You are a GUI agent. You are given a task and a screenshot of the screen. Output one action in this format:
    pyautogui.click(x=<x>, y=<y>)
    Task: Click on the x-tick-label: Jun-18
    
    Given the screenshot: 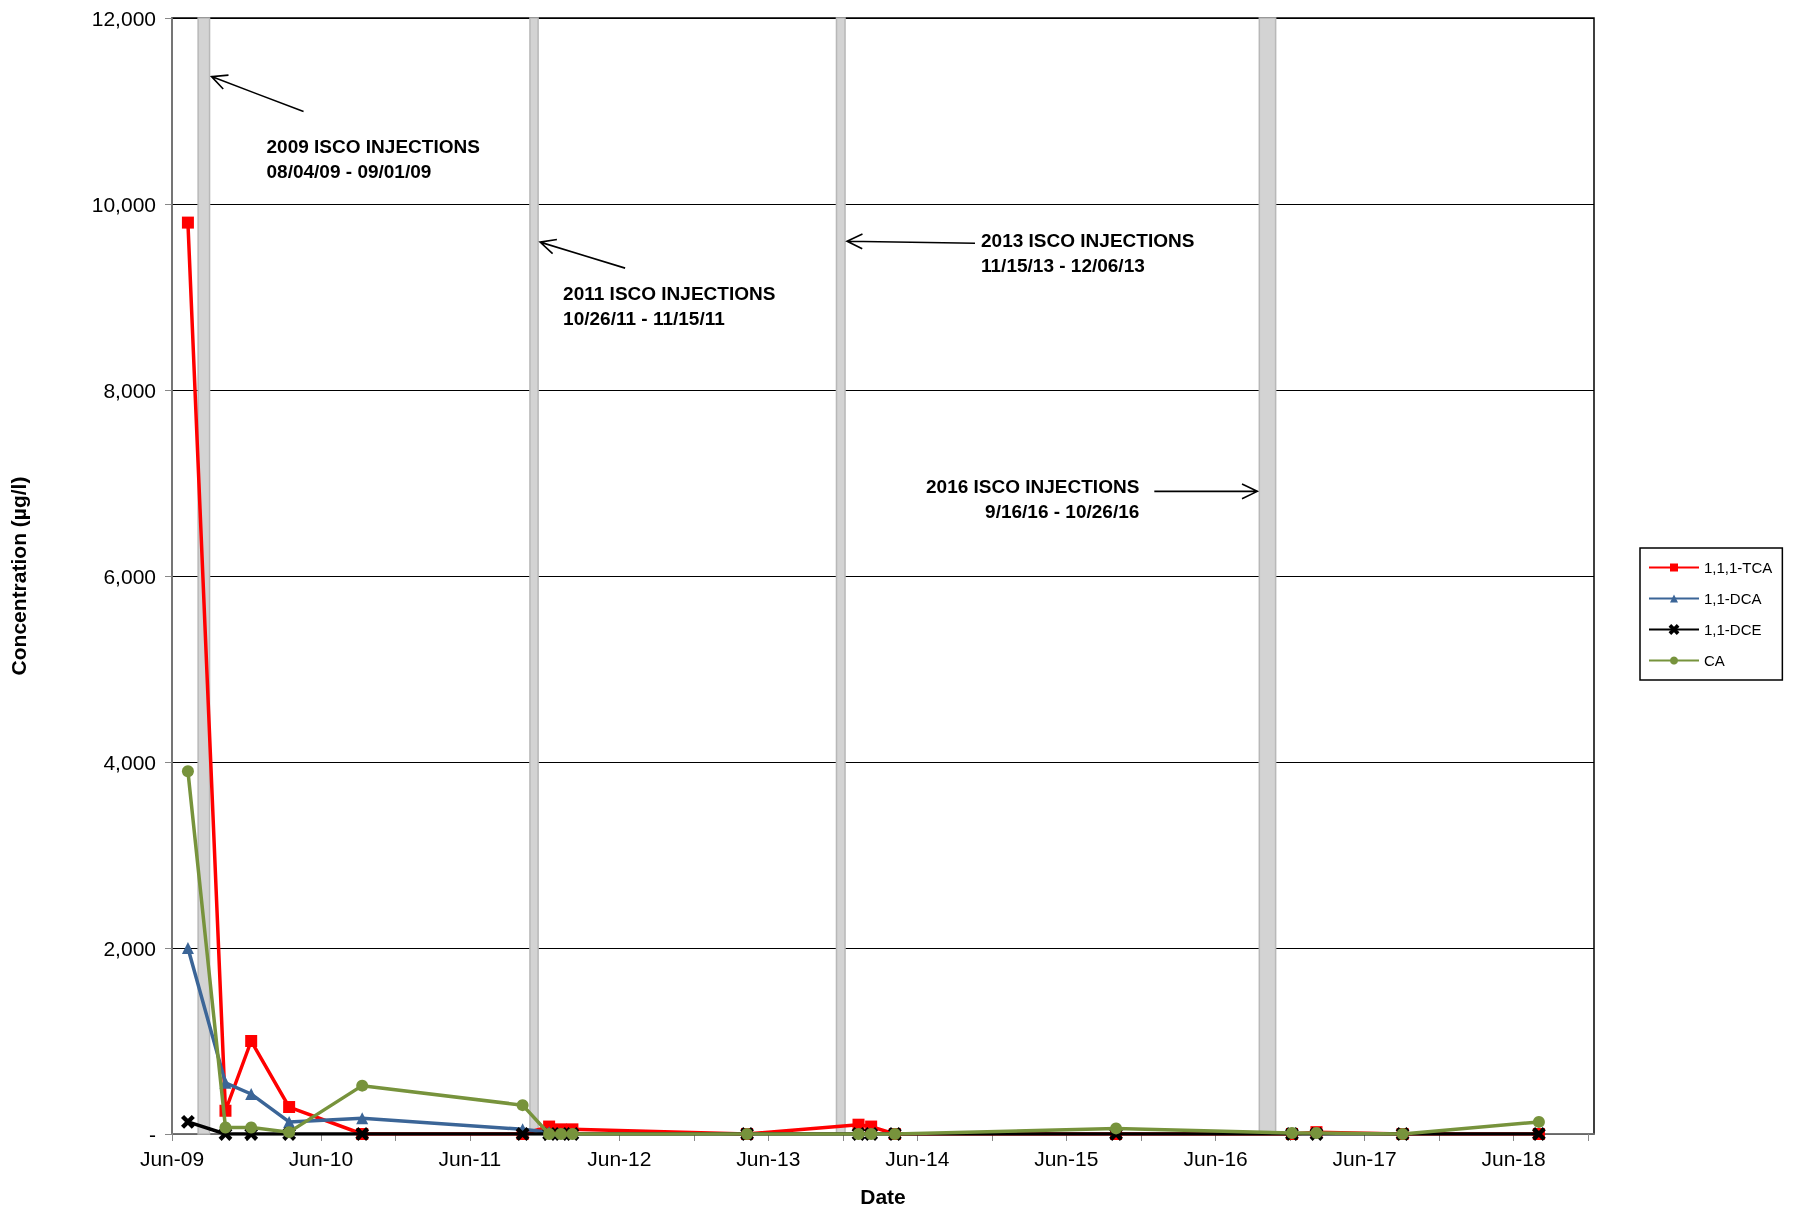 What is the action you would take?
    pyautogui.click(x=1513, y=1158)
    